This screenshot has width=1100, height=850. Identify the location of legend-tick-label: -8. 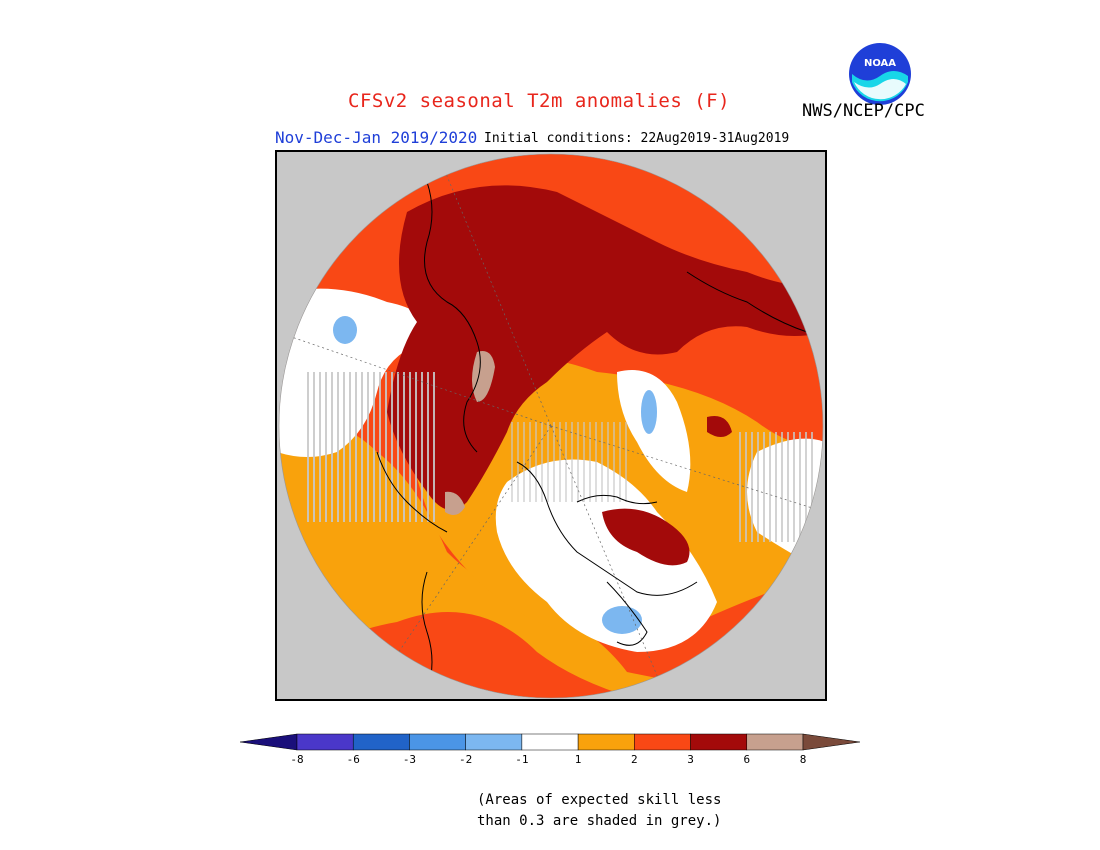
(296, 759).